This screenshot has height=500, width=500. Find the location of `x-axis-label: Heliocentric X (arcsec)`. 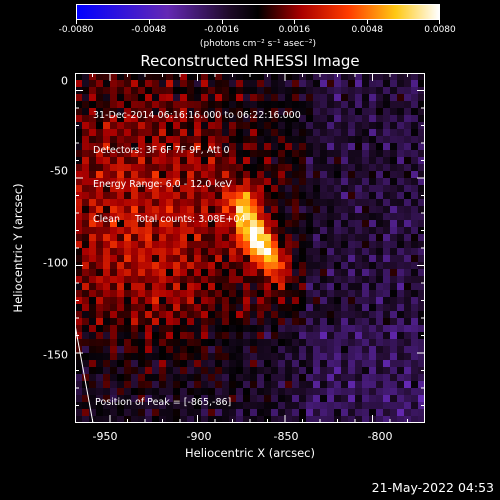

x-axis-label: Heliocentric X (arcsec) is located at coordinates (250, 453).